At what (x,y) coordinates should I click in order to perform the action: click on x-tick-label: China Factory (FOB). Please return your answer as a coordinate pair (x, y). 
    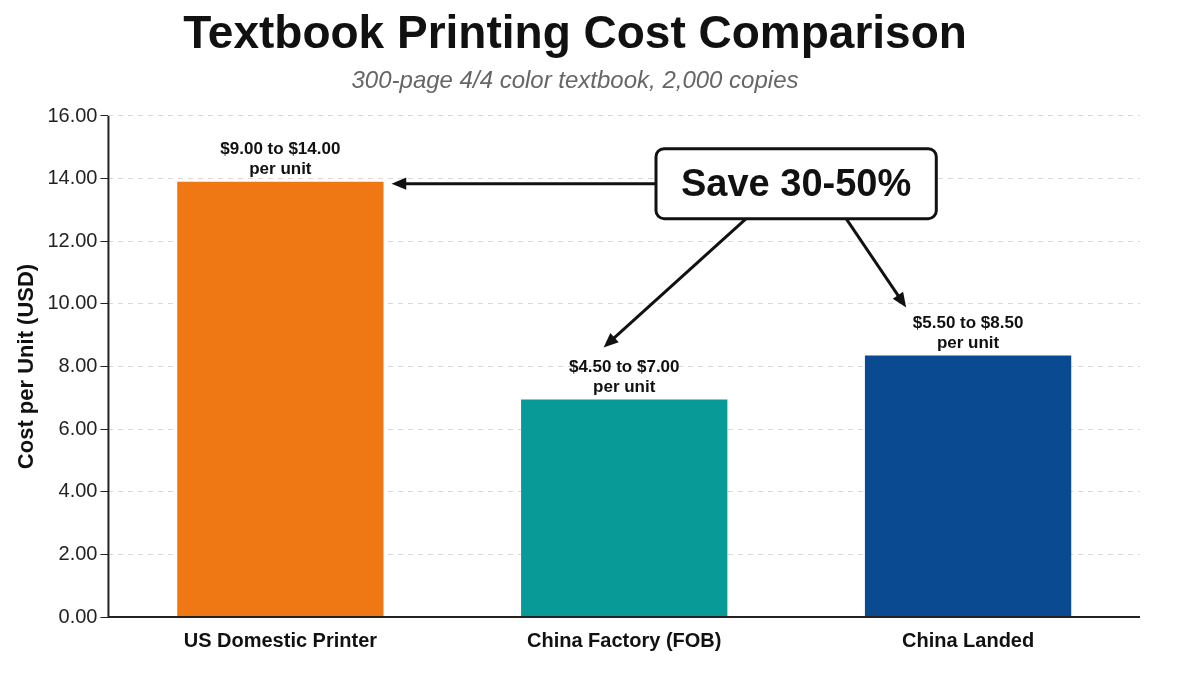
    Looking at the image, I should click on (624, 639).